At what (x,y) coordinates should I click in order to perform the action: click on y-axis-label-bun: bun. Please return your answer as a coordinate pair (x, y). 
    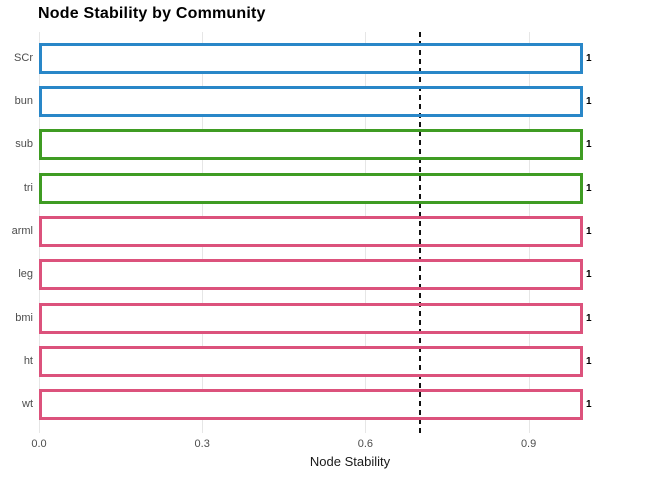
    Looking at the image, I should click on (23, 101).